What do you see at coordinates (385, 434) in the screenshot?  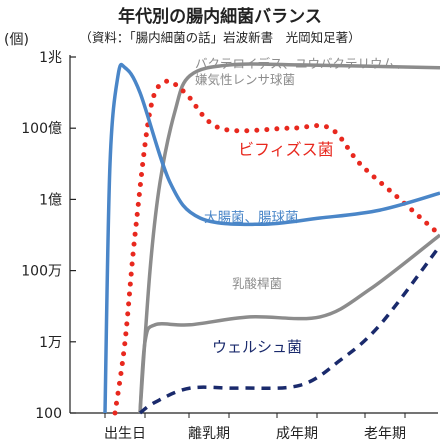 I see `x-tick-label: 老年期` at bounding box center [385, 434].